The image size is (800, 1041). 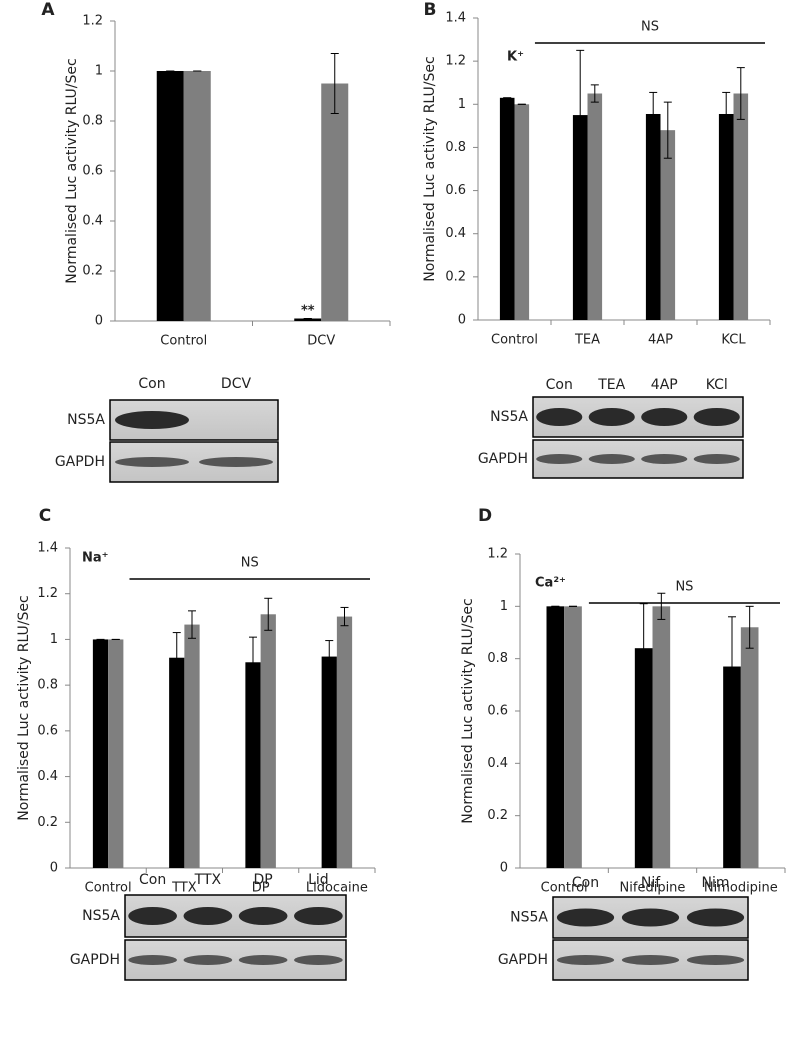 What do you see at coordinates (611, 385) in the screenshot?
I see `blot-lane-label: TEA` at bounding box center [611, 385].